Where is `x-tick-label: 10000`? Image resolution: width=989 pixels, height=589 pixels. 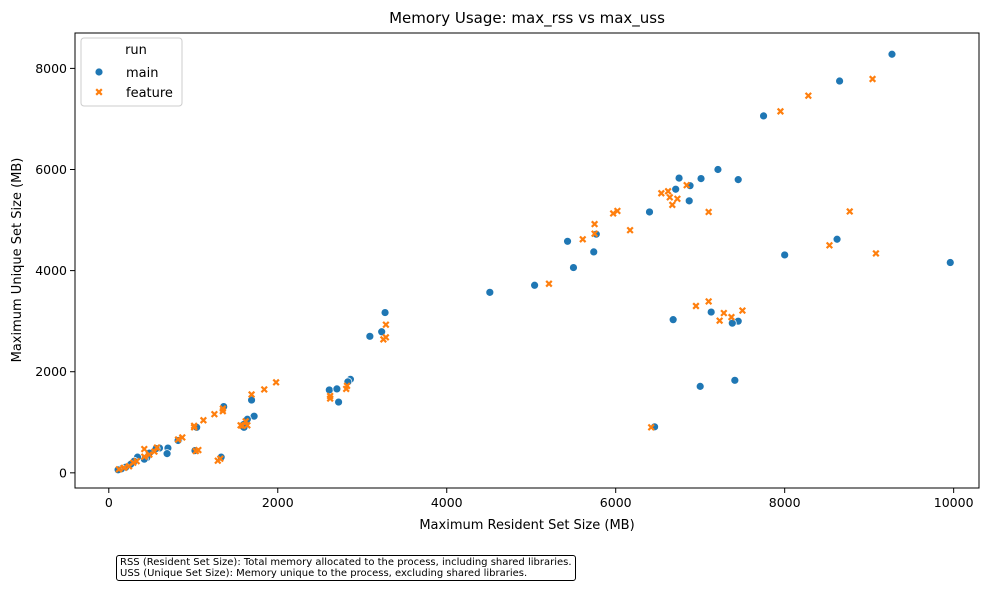 x-tick-label: 10000 is located at coordinates (954, 502).